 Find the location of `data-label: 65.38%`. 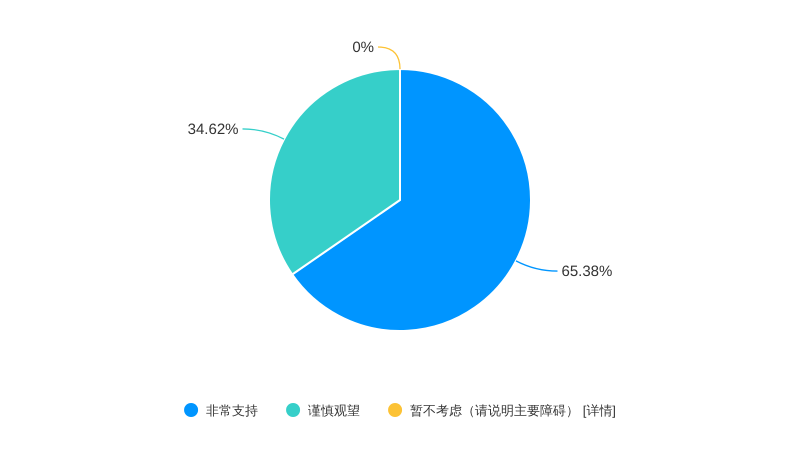

data-label: 65.38% is located at coordinates (586, 271).